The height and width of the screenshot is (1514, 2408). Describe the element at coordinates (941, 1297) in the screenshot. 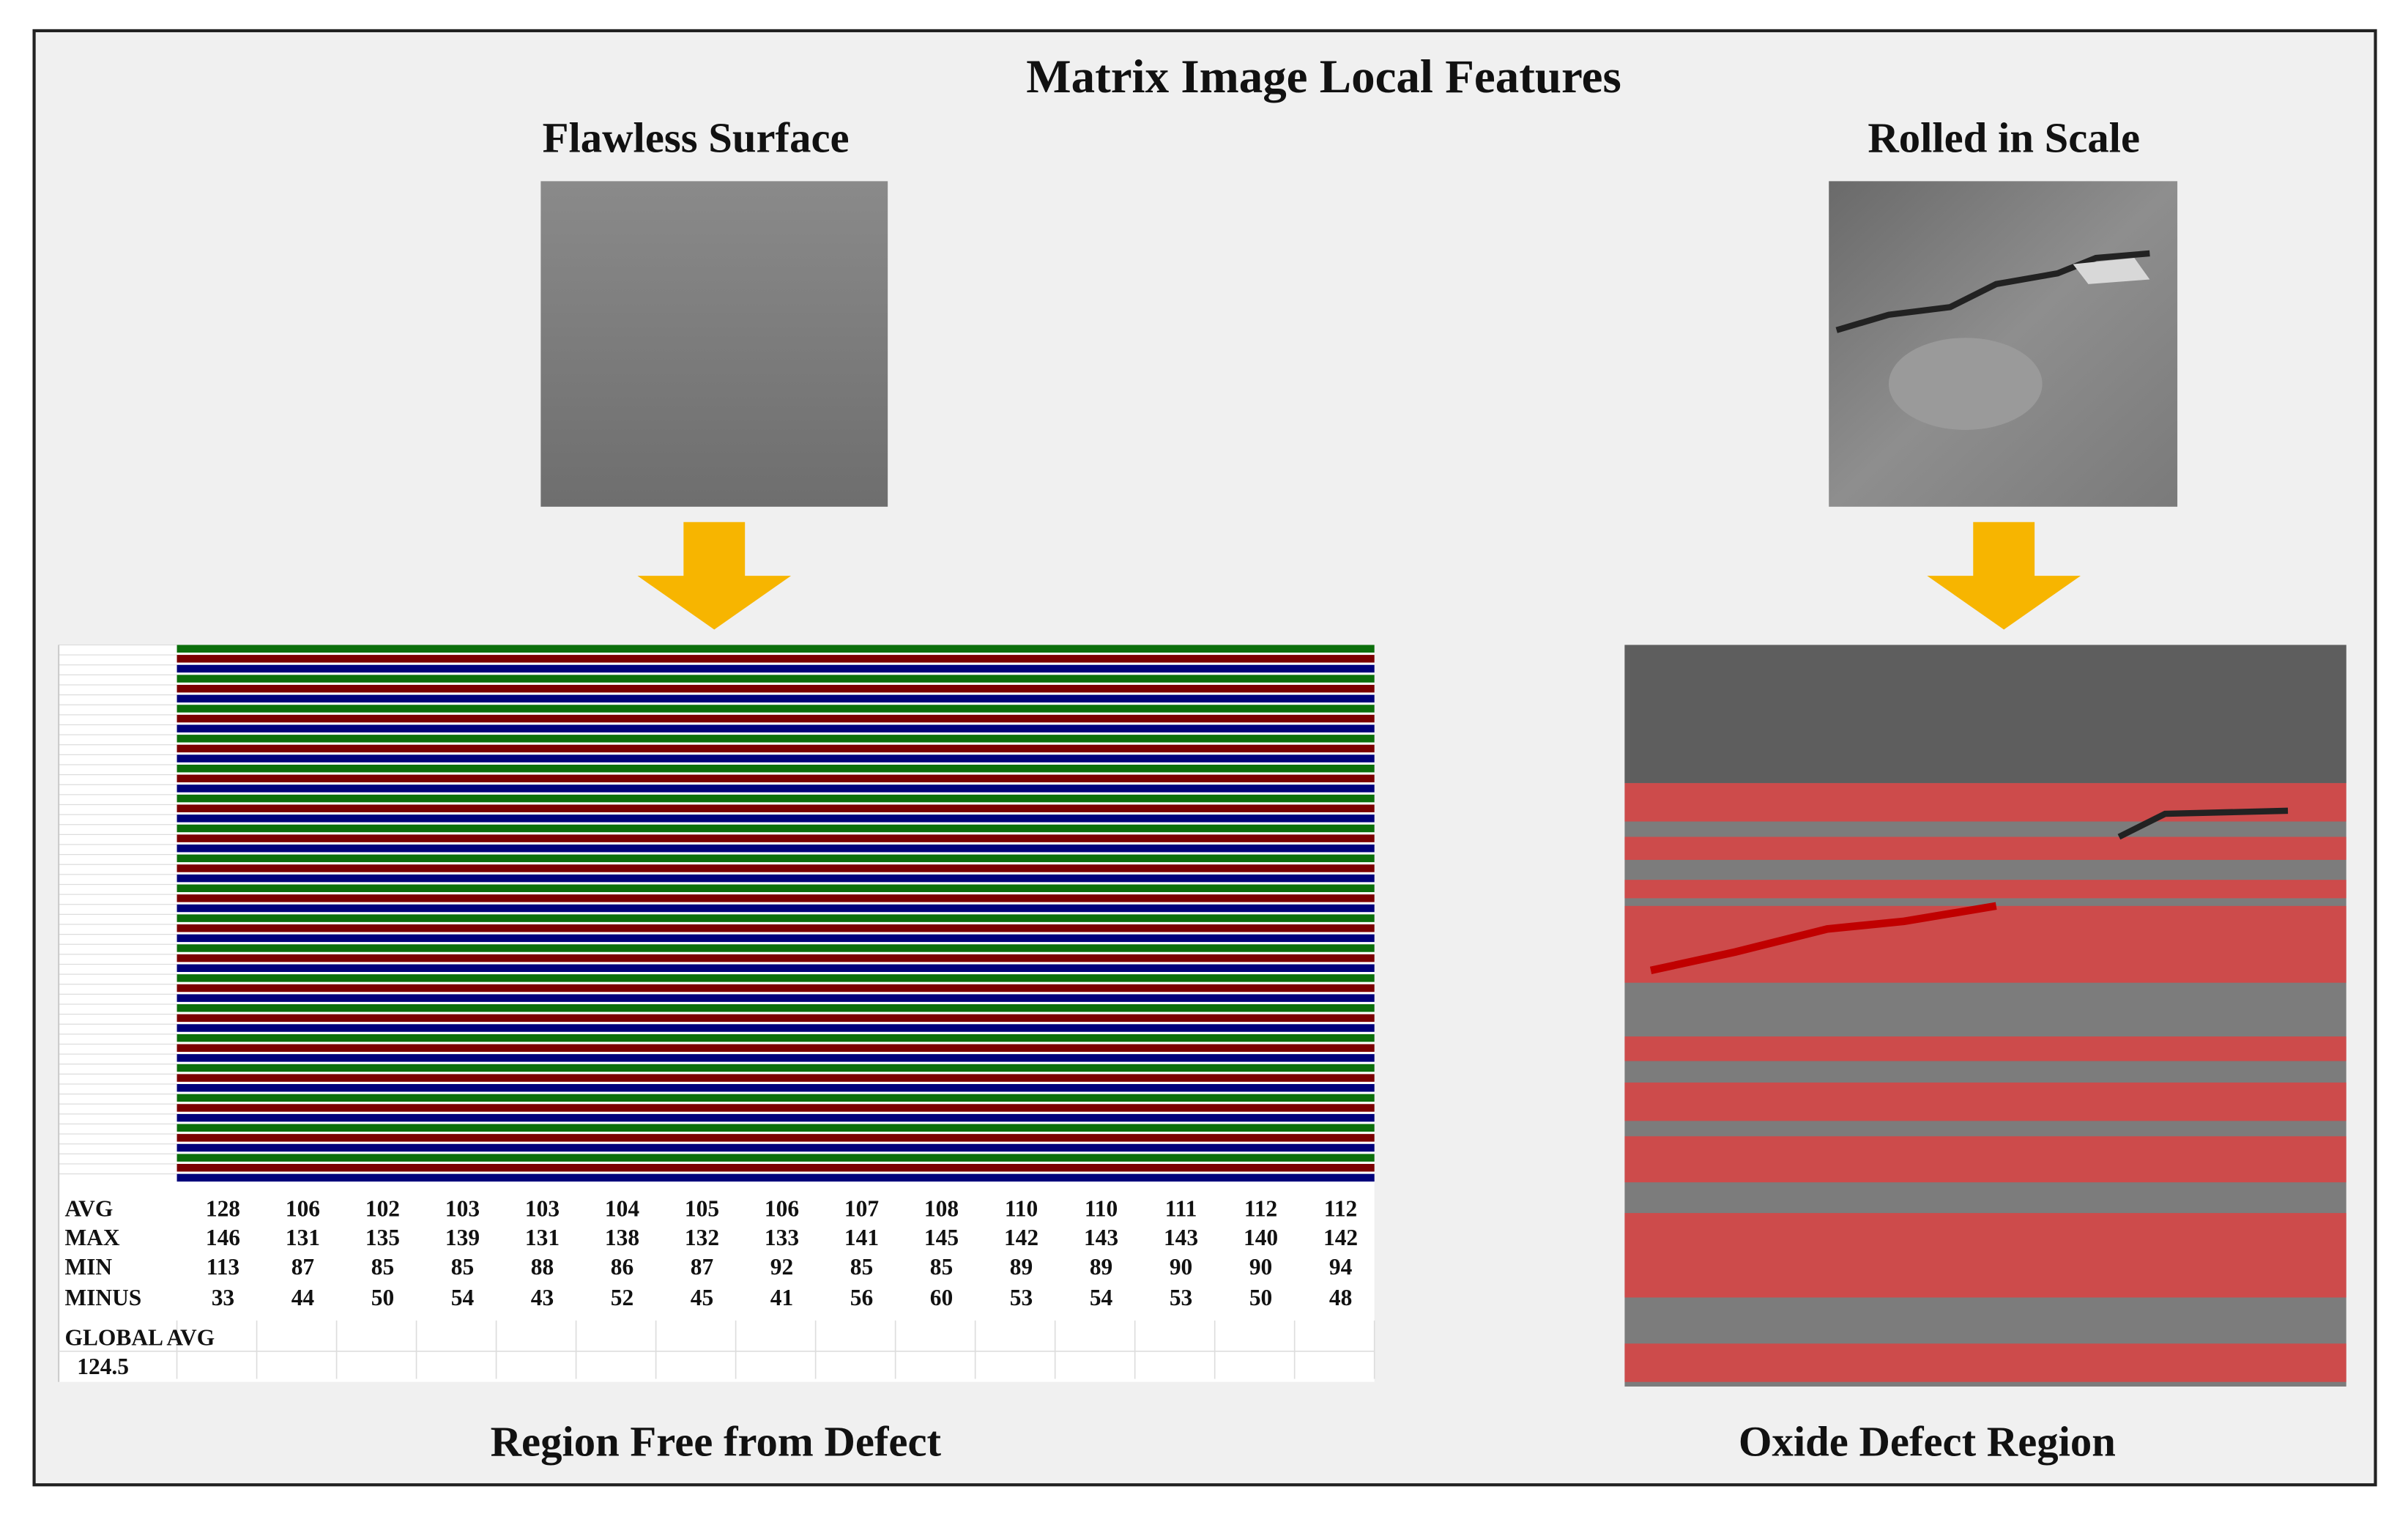

I see `cell: 60` at that location.